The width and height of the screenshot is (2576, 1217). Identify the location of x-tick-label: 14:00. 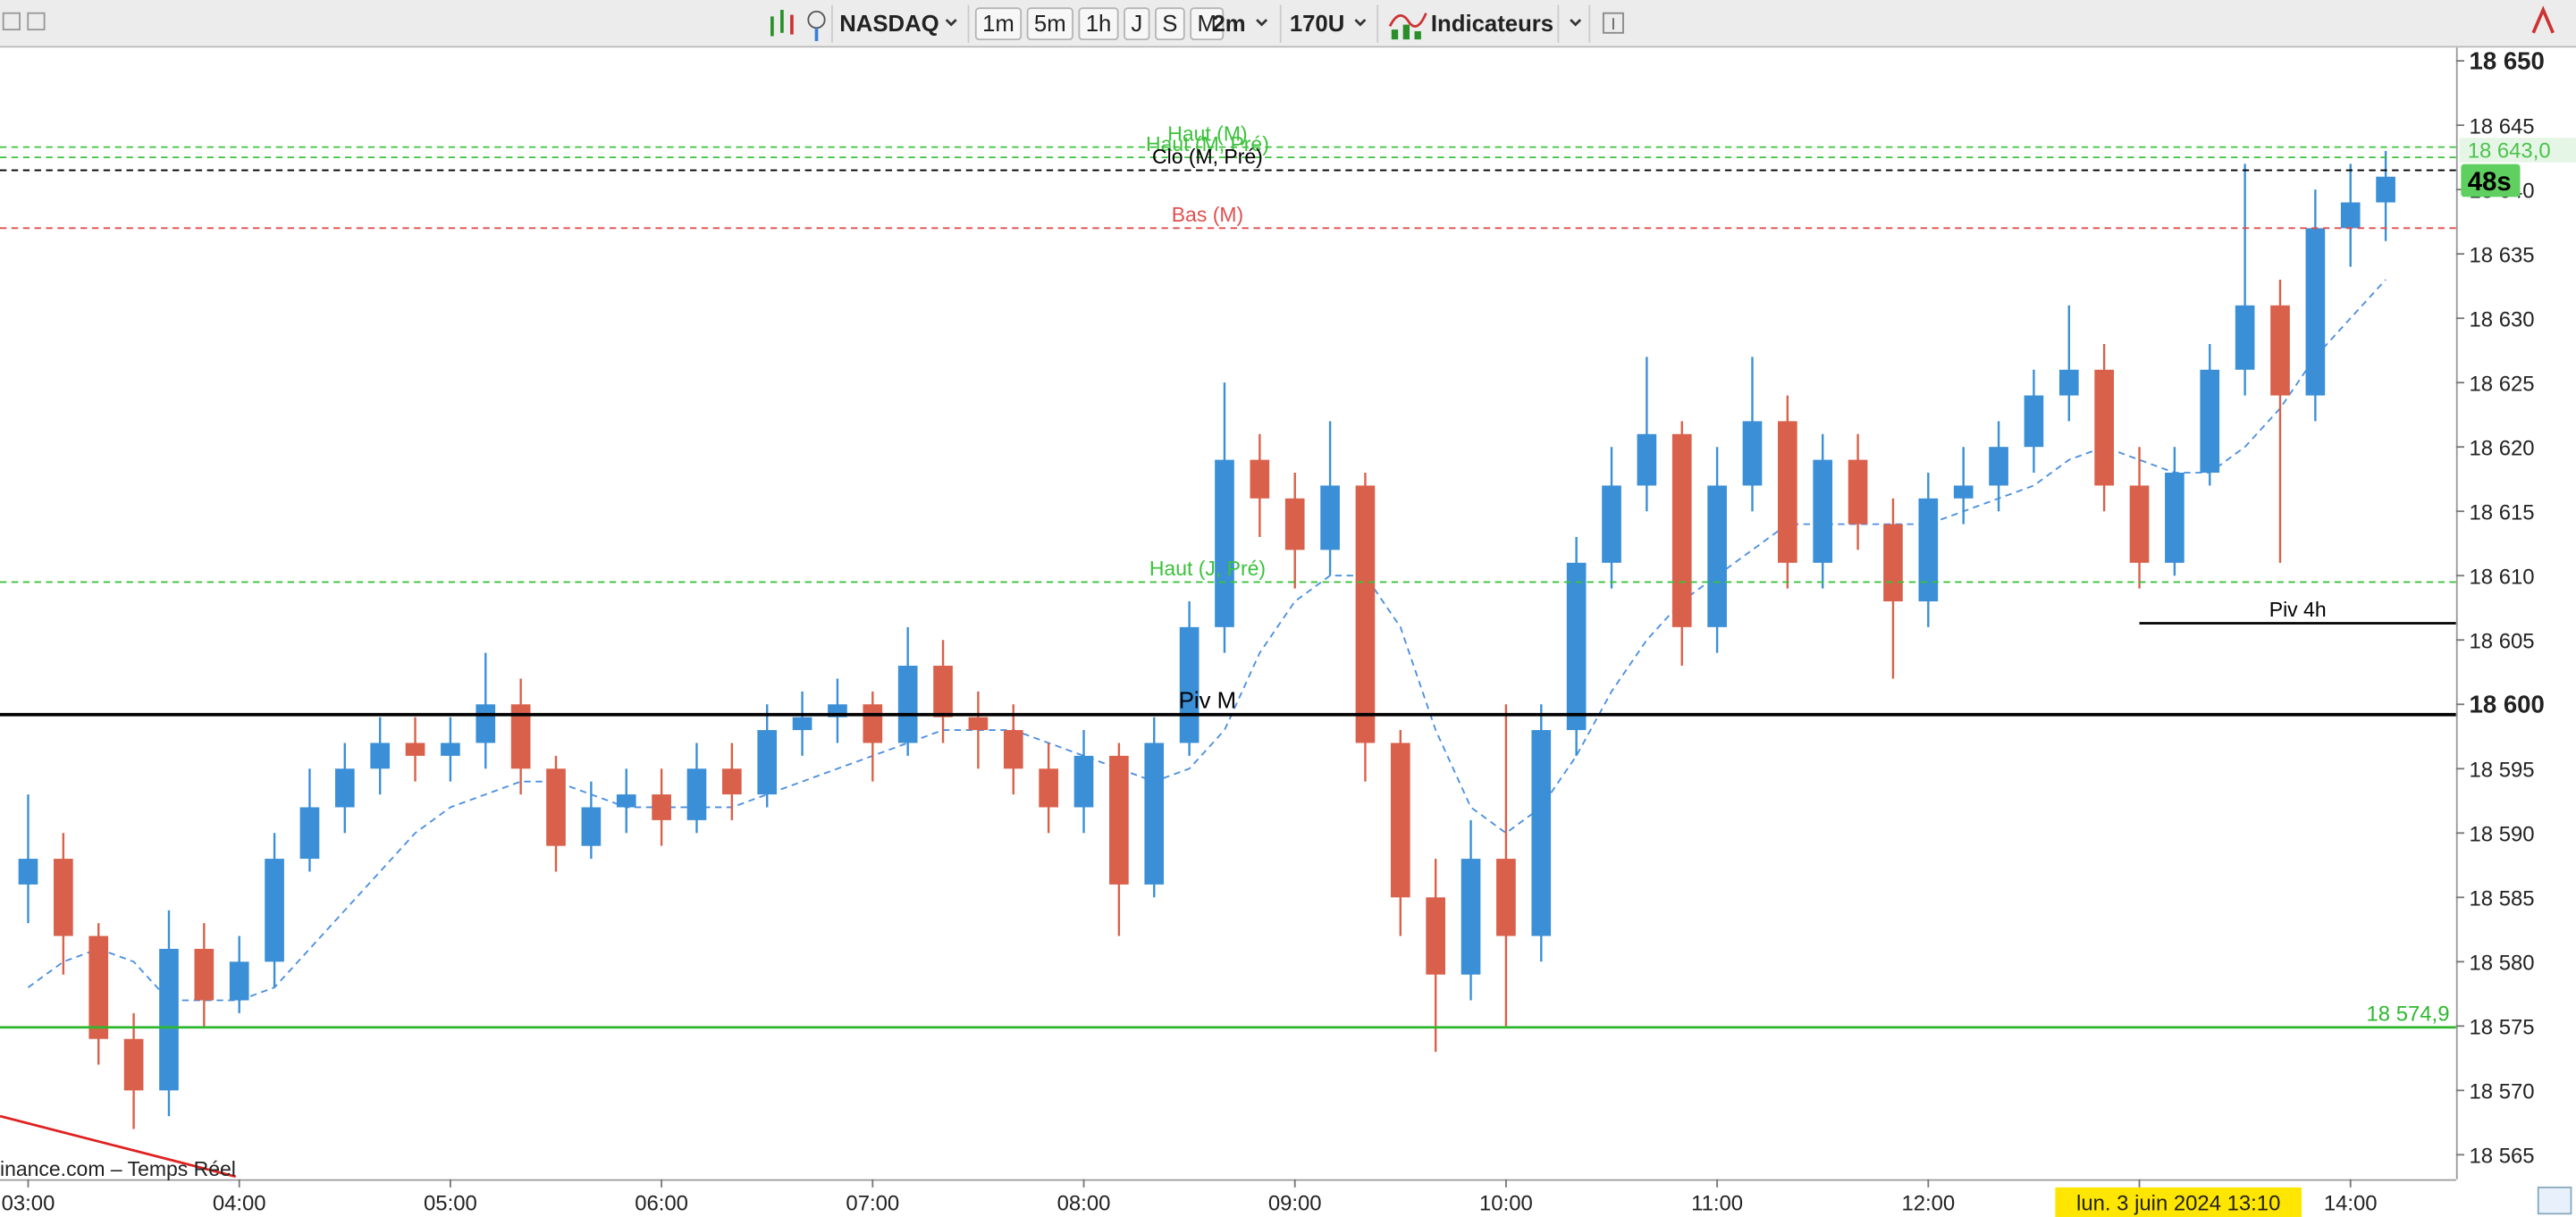
(2351, 1204).